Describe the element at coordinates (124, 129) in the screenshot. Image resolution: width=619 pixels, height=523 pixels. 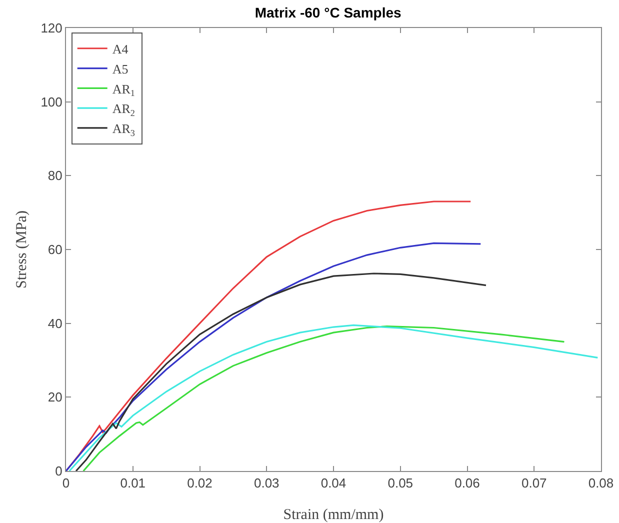
I see `legend-label: AR$_{3}$` at that location.